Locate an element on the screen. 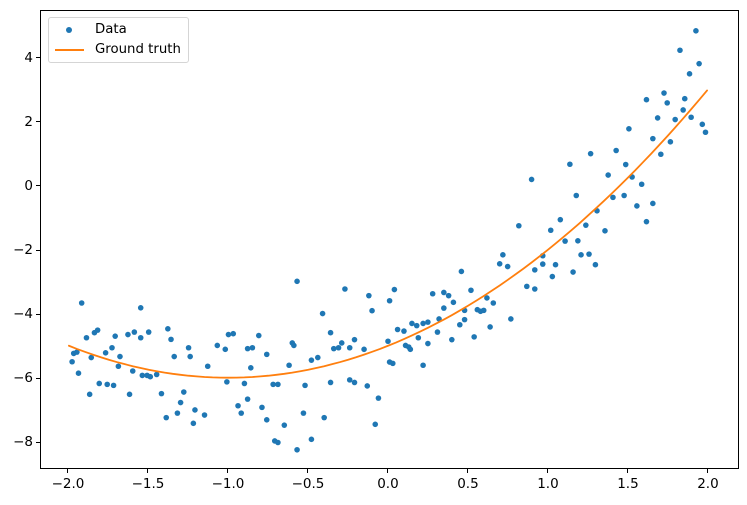  x-tick-label: −0.5 is located at coordinates (308, 484).